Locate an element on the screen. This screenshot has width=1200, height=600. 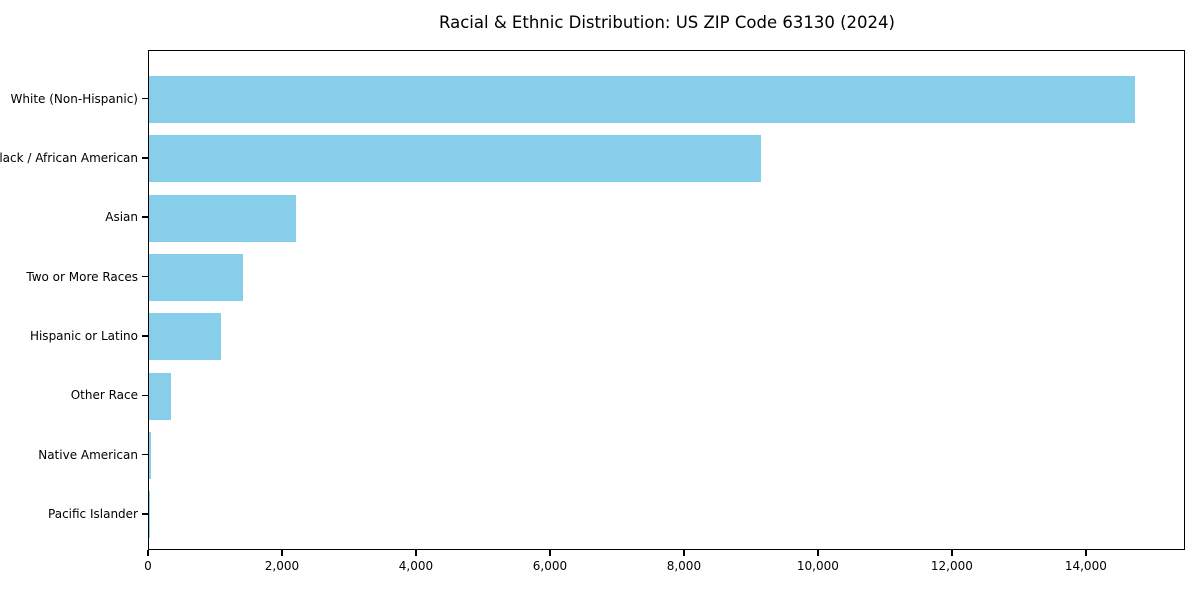
bar-black-african-american is located at coordinates (455, 159).